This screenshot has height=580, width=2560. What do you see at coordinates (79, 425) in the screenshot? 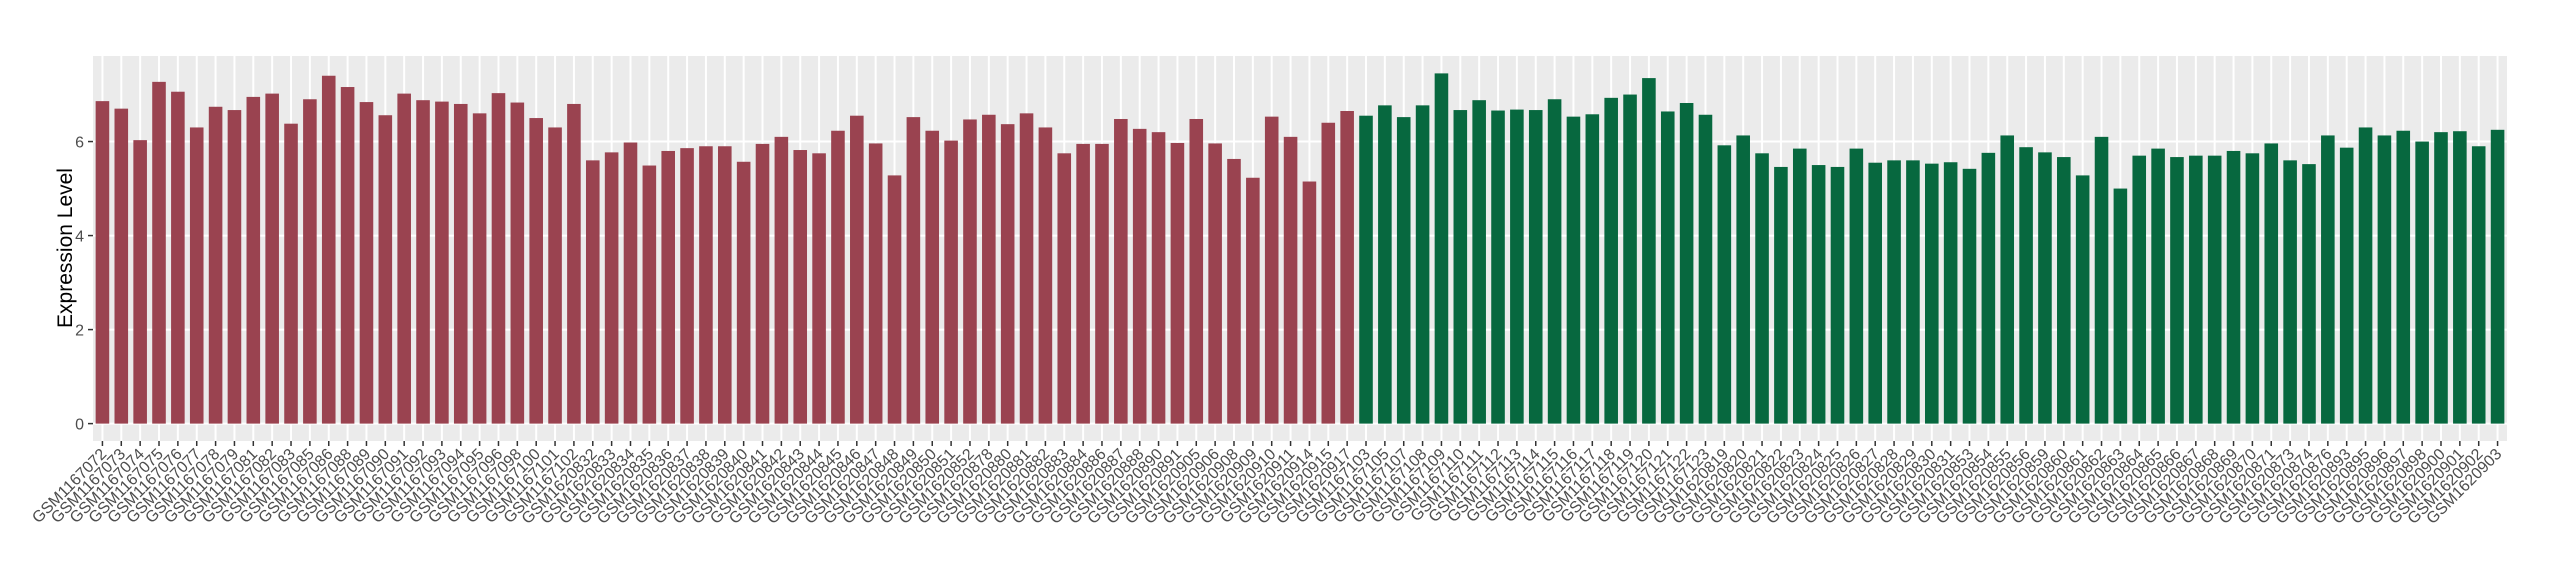
I see `y-tick-label: 0` at bounding box center [79, 425].